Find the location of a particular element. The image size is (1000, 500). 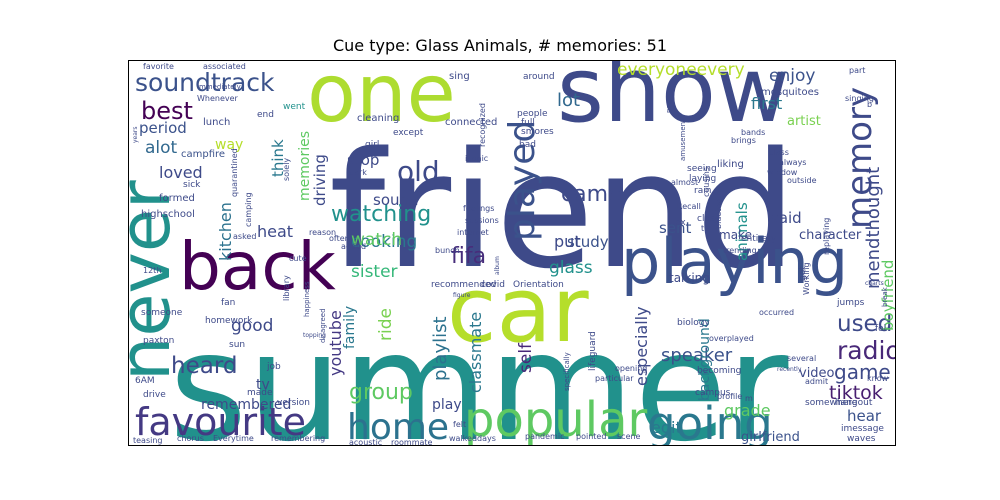

word-especially: especially is located at coordinates (641, 346).